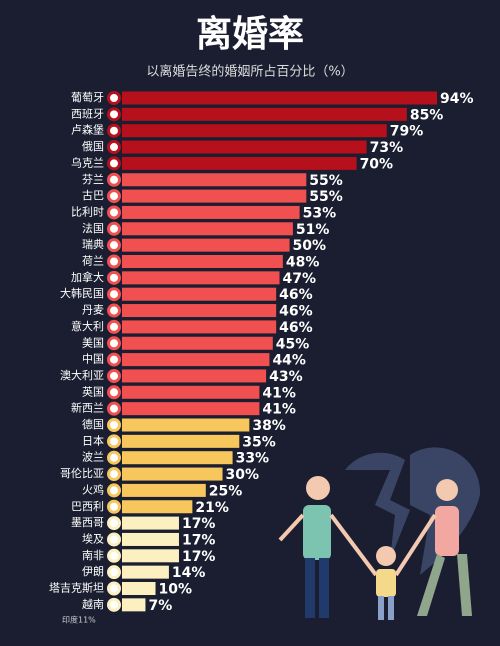 The width and height of the screenshot is (500, 646). I want to click on value-label: 21%, so click(212, 508).